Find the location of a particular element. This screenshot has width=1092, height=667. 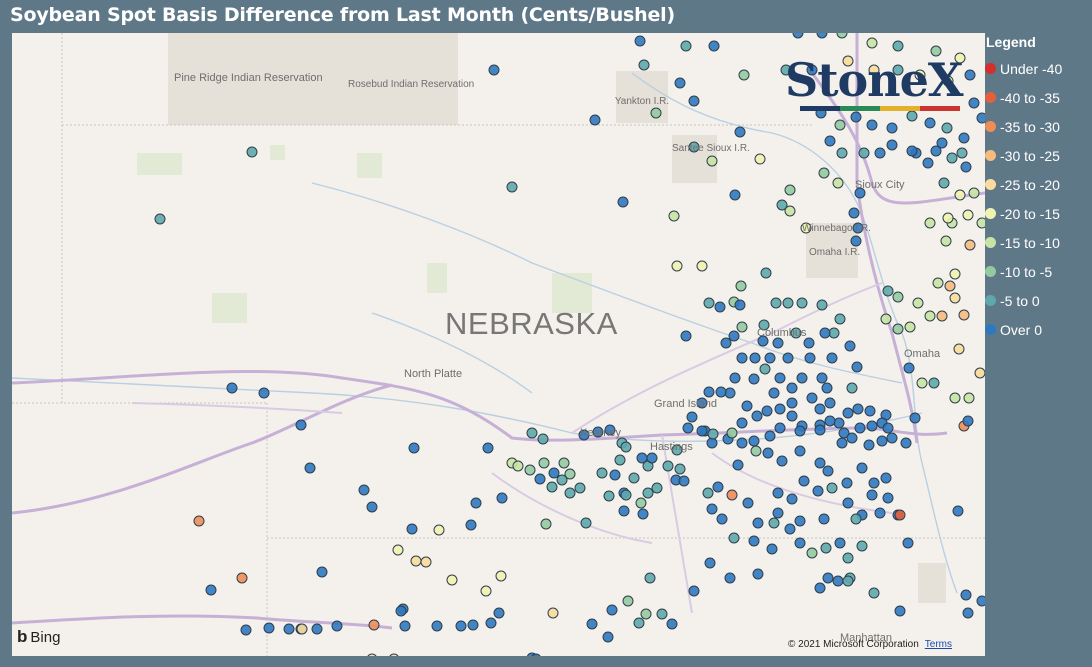

legend-item: -30 to -25 is located at coordinates (1037, 155).